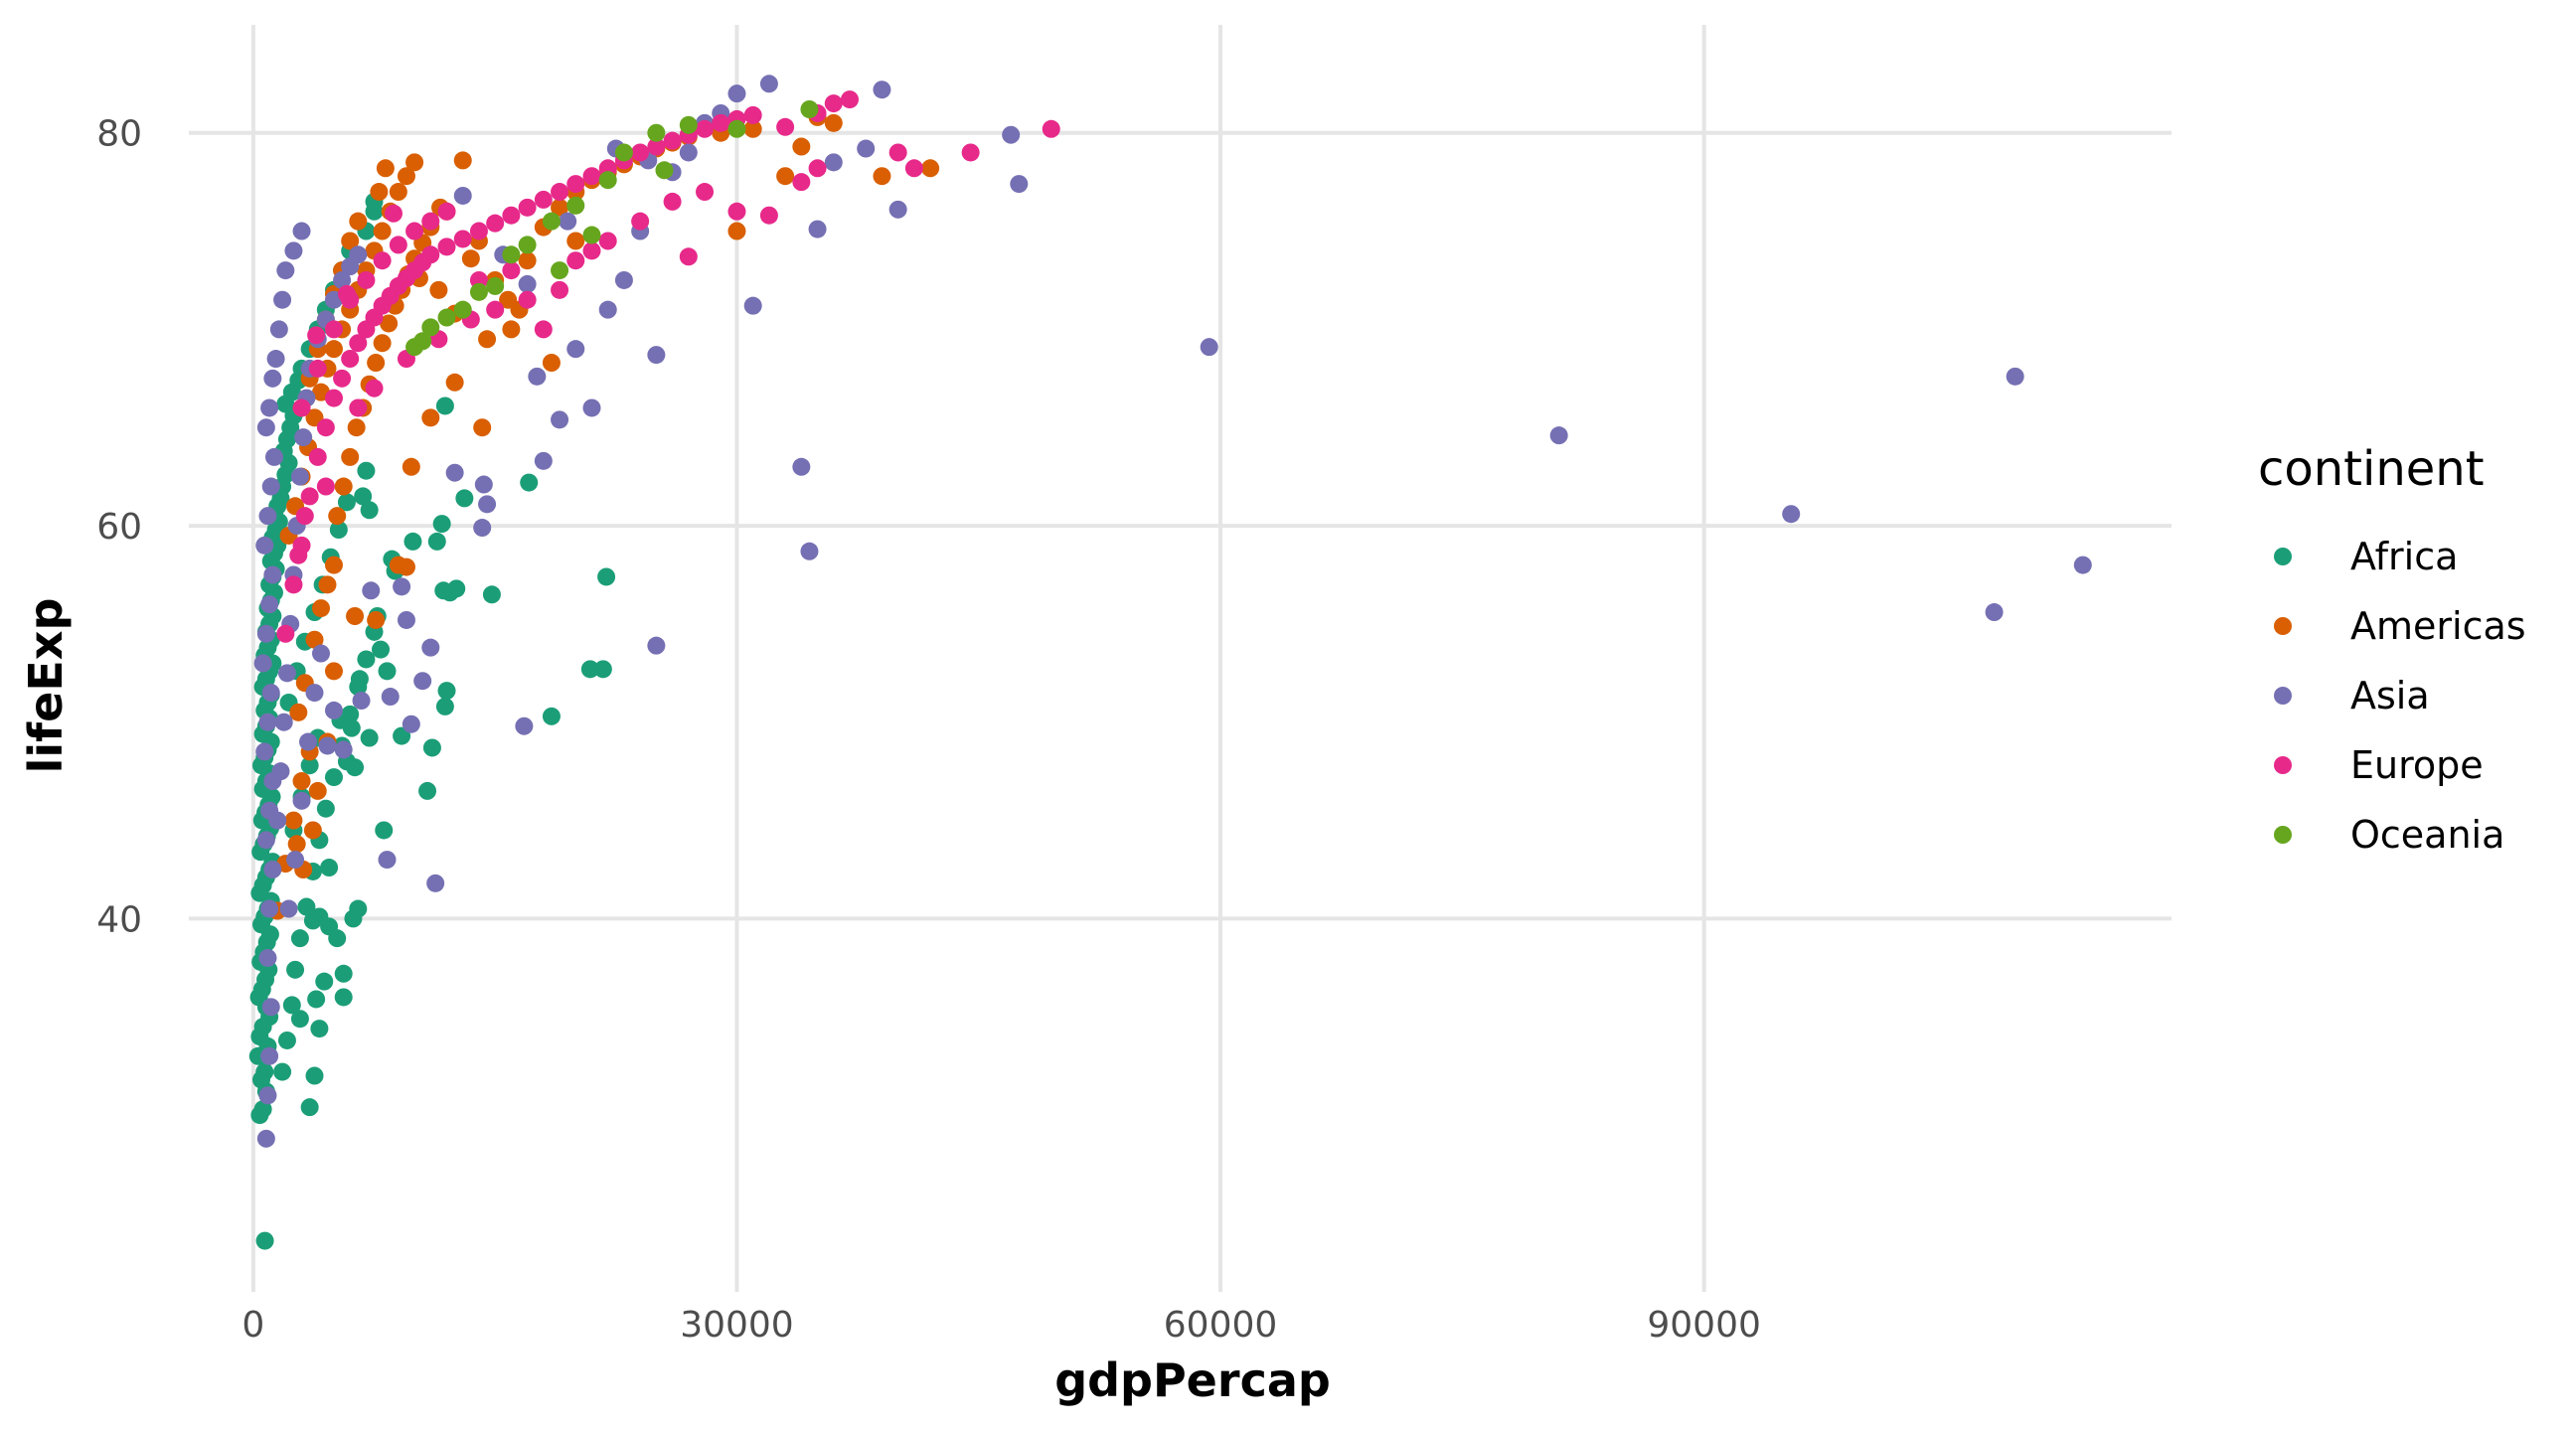 The width and height of the screenshot is (2576, 1431). I want to click on legend-items: Africa Americas Asia Europe Oceania, so click(2400, 696).